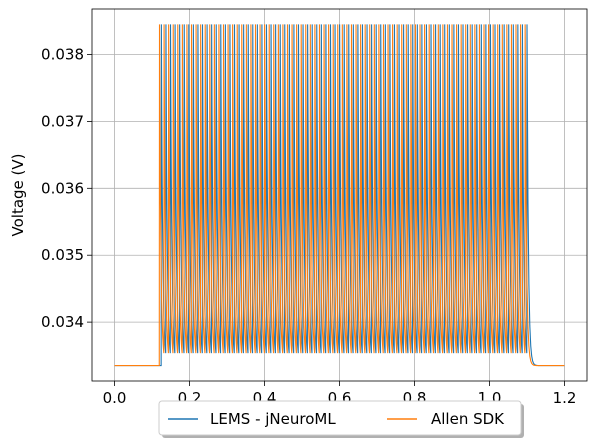 The width and height of the screenshot is (596, 447). What do you see at coordinates (468, 419) in the screenshot?
I see `legend-label-allen: Allen SDK` at bounding box center [468, 419].